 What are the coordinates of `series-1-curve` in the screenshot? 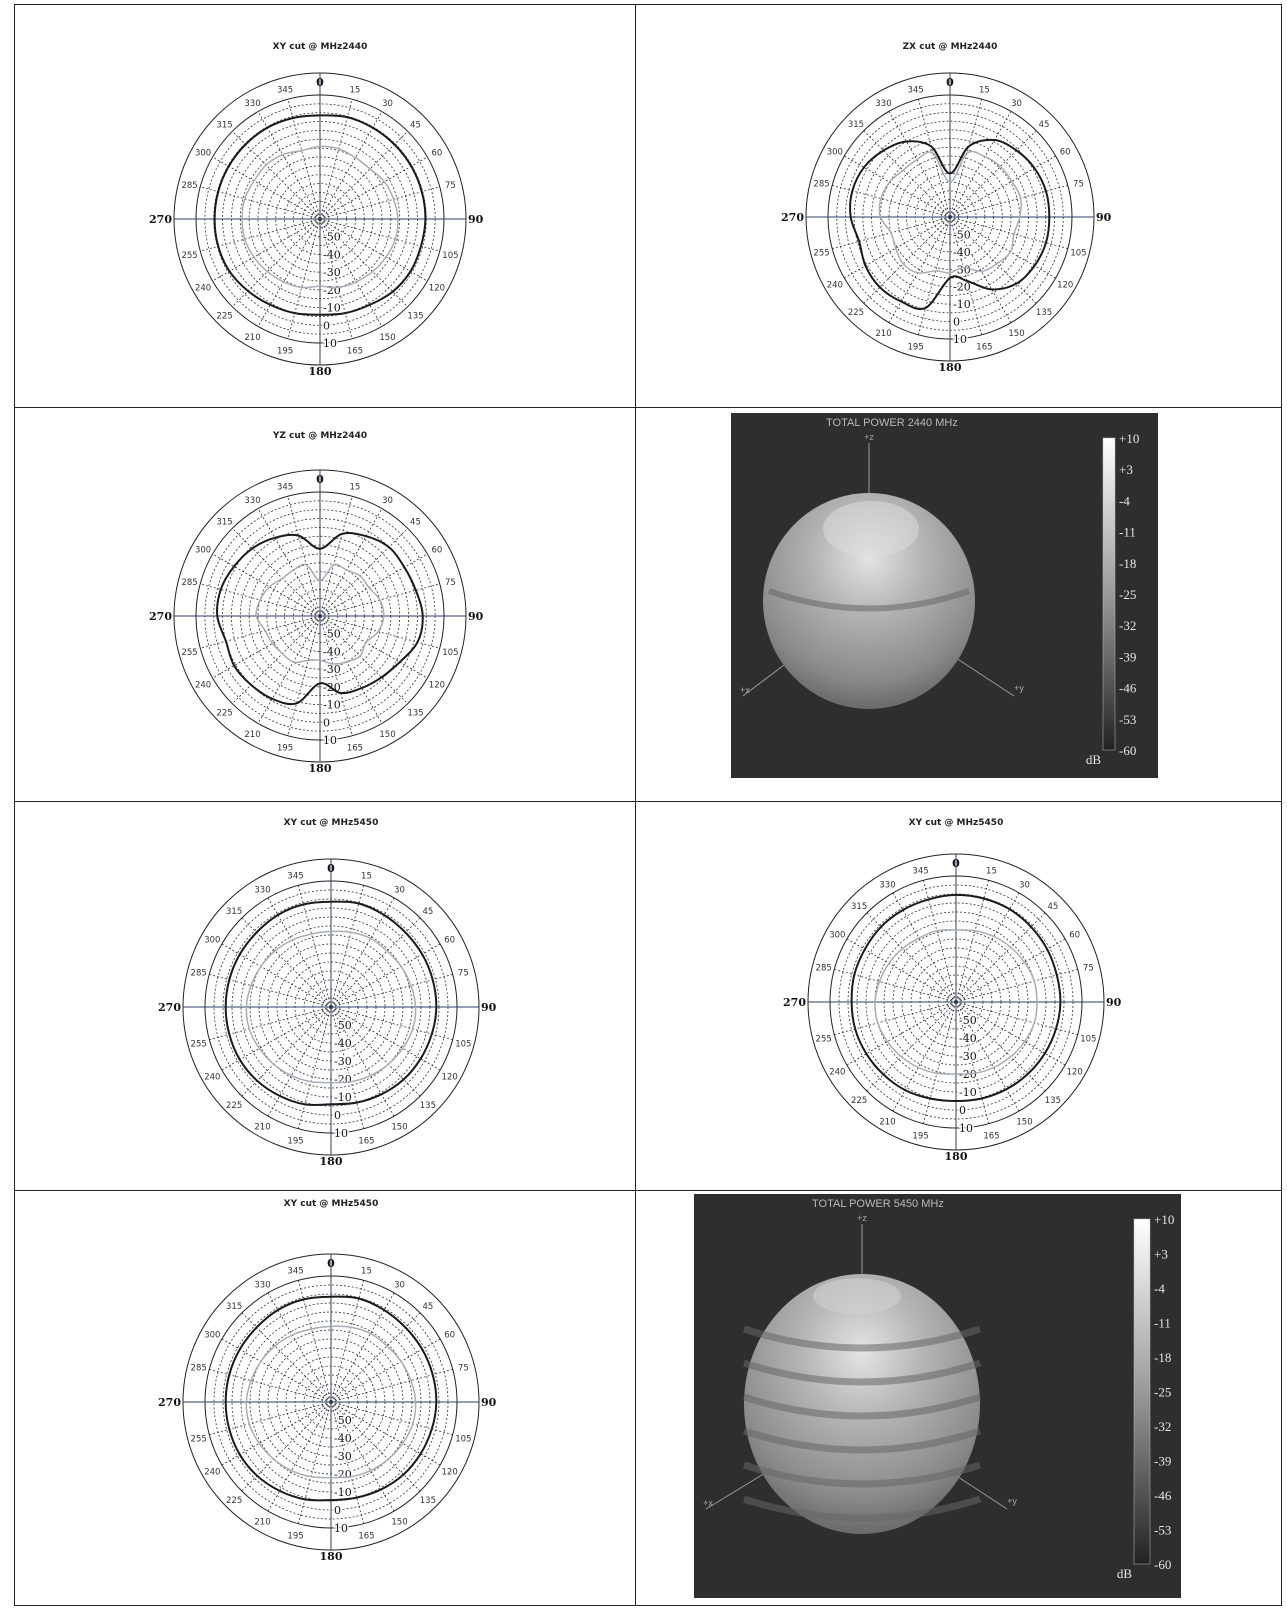 It's located at (320, 619).